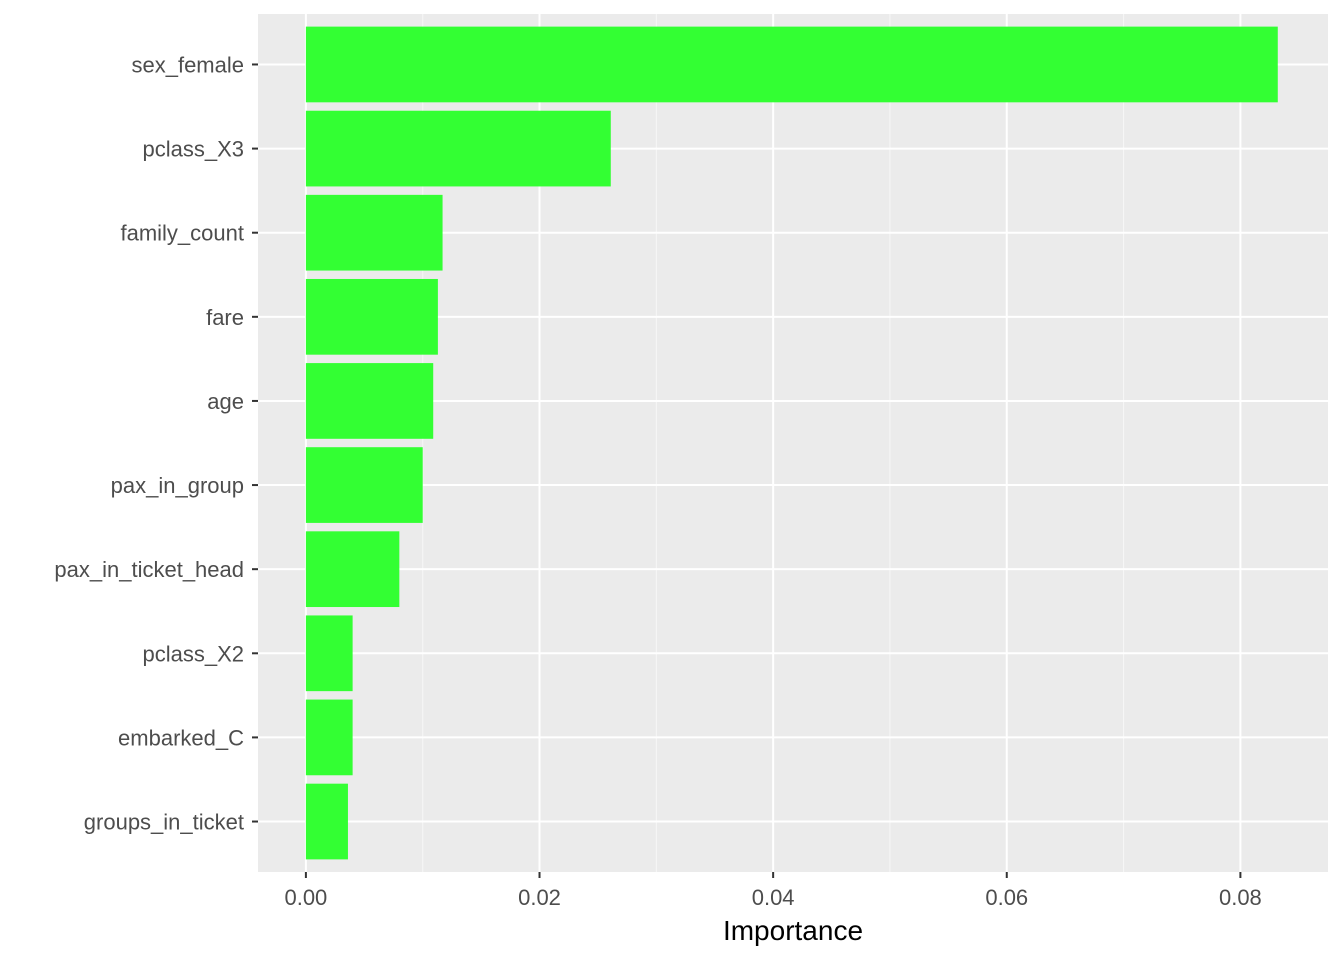 This screenshot has width=1344, height=960. What do you see at coordinates (364, 485) in the screenshot?
I see `bar-pax_in_group` at bounding box center [364, 485].